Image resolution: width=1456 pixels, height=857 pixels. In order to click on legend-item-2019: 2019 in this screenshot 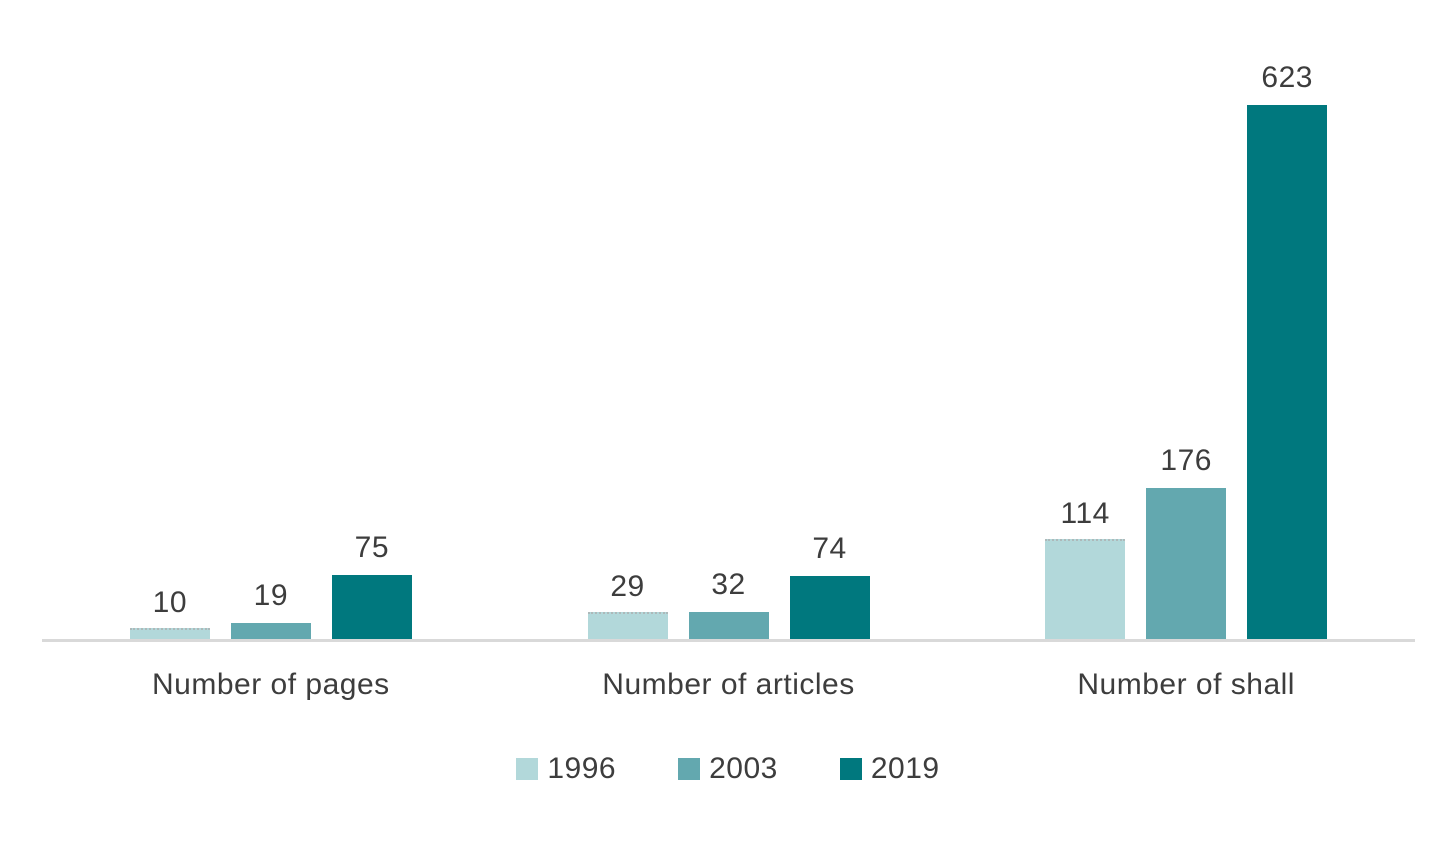, I will do `click(889, 769)`.